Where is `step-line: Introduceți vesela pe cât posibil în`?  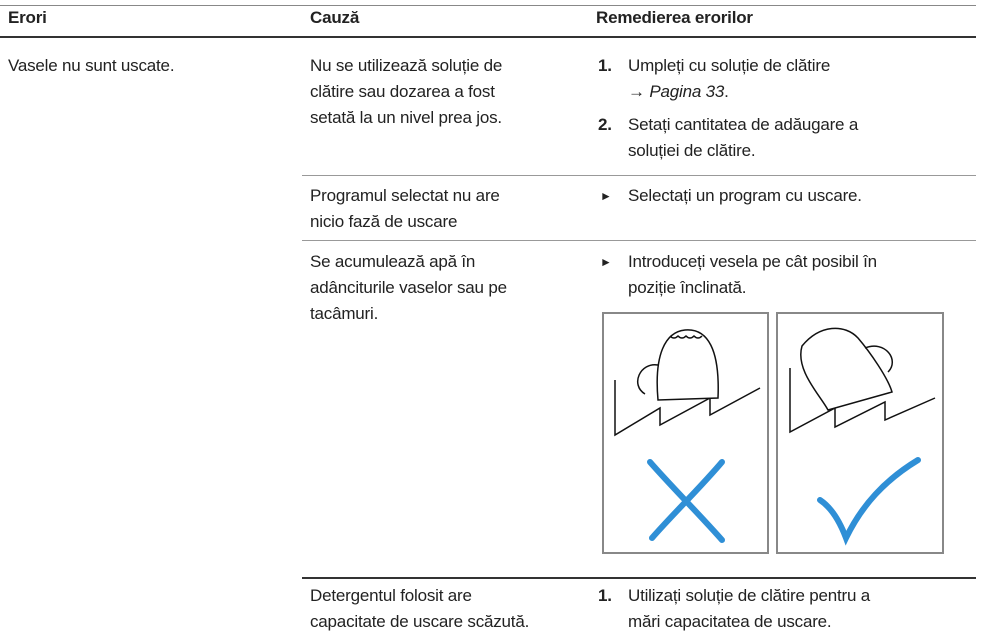 step-line: Introduceți vesela pe cât posibil în is located at coordinates (752, 261).